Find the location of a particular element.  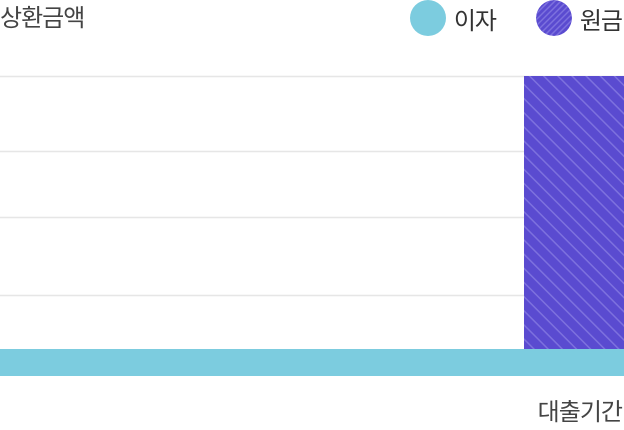

x-axis-label: 대출기간 is located at coordinates (580, 412).